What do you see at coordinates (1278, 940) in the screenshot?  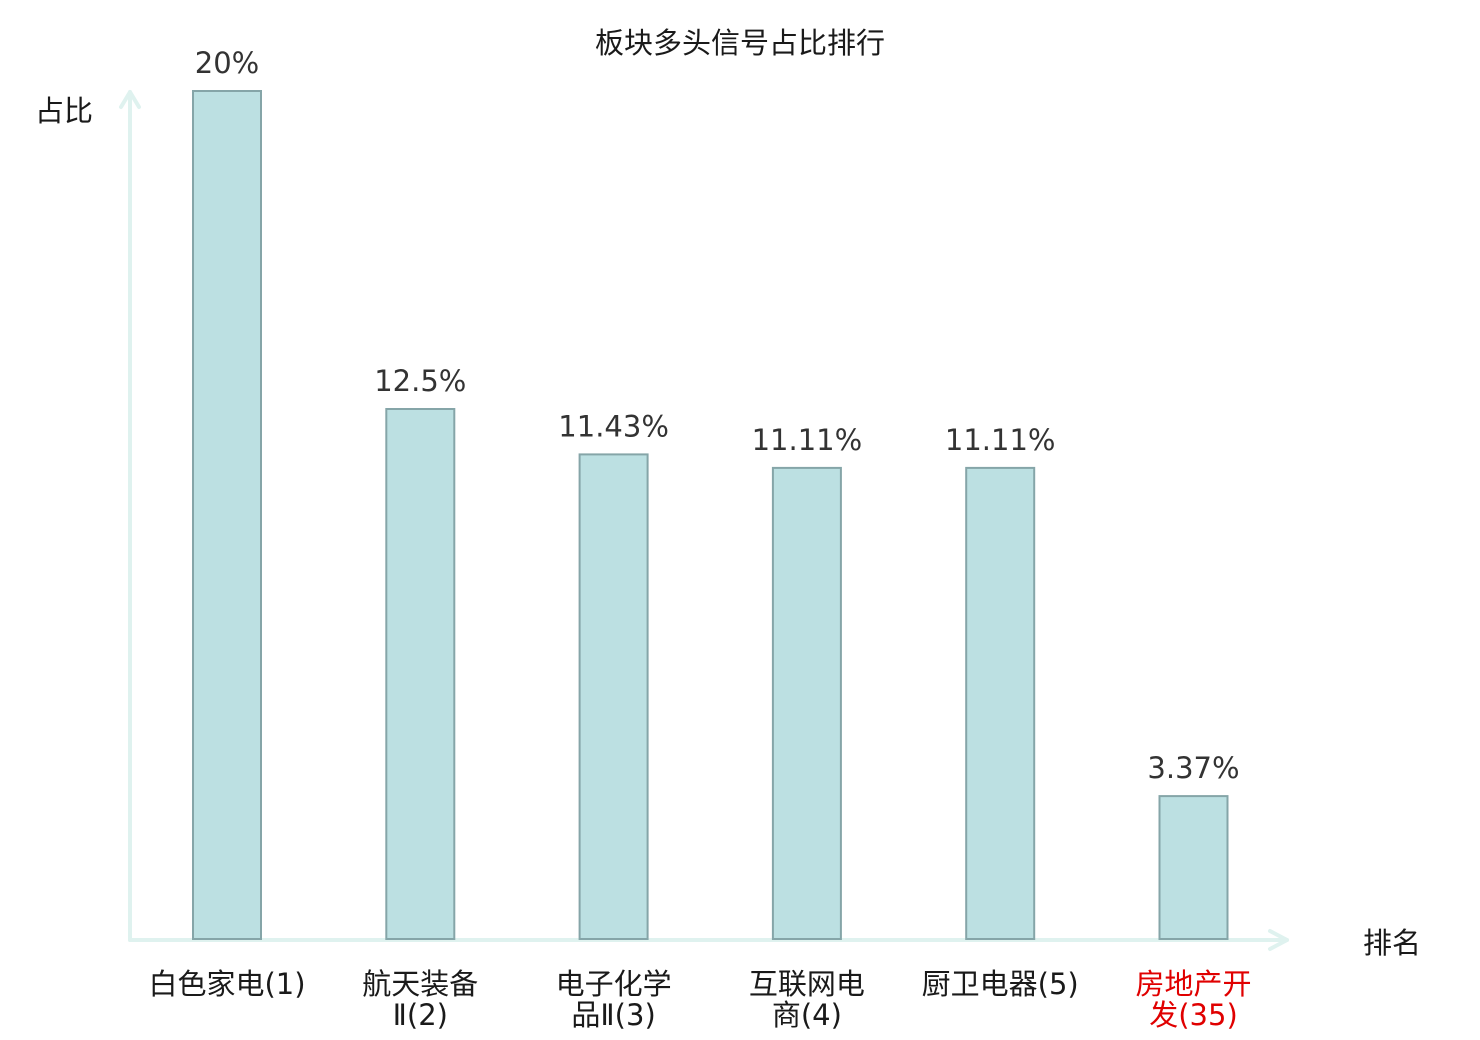 I see `x-axis-arrow` at bounding box center [1278, 940].